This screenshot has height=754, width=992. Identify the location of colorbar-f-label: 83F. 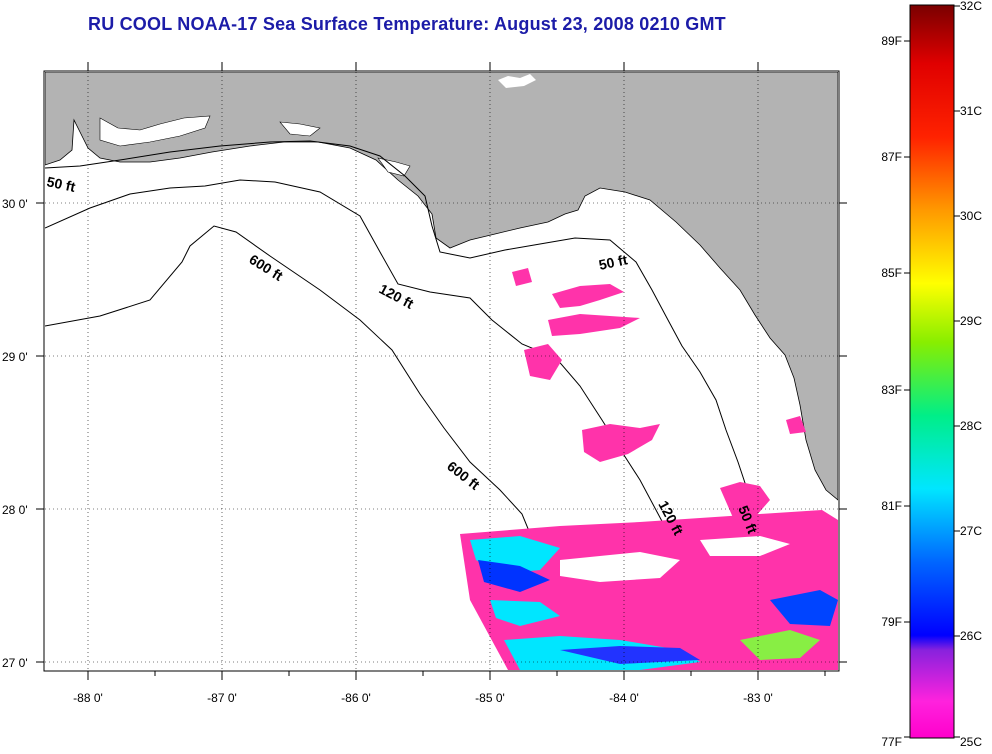
(891, 390).